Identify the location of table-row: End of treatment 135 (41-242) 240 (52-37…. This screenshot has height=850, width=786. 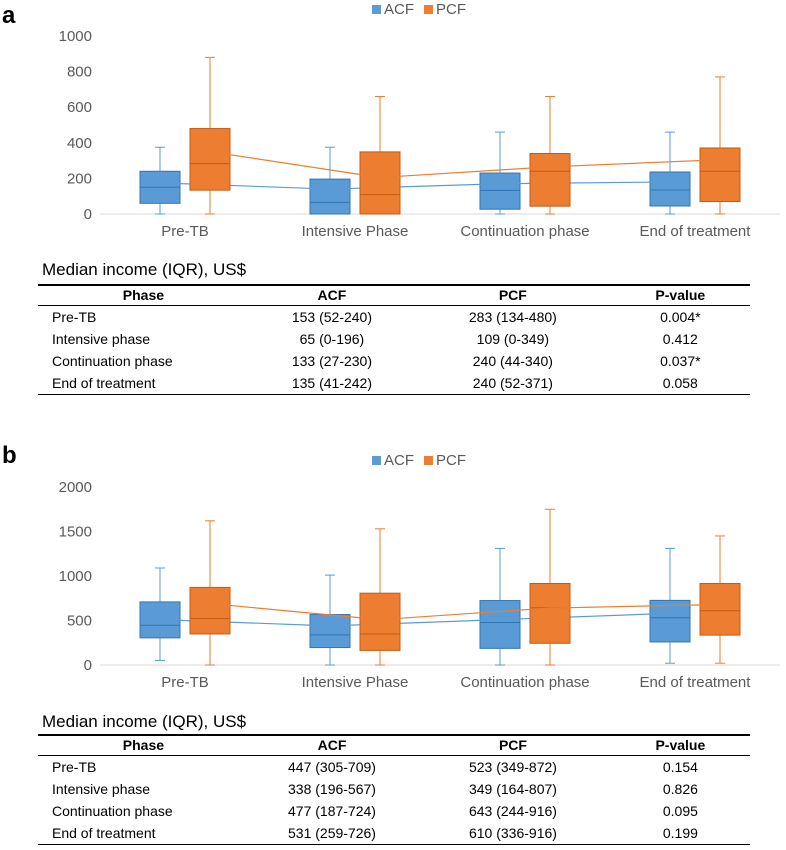
(394, 383).